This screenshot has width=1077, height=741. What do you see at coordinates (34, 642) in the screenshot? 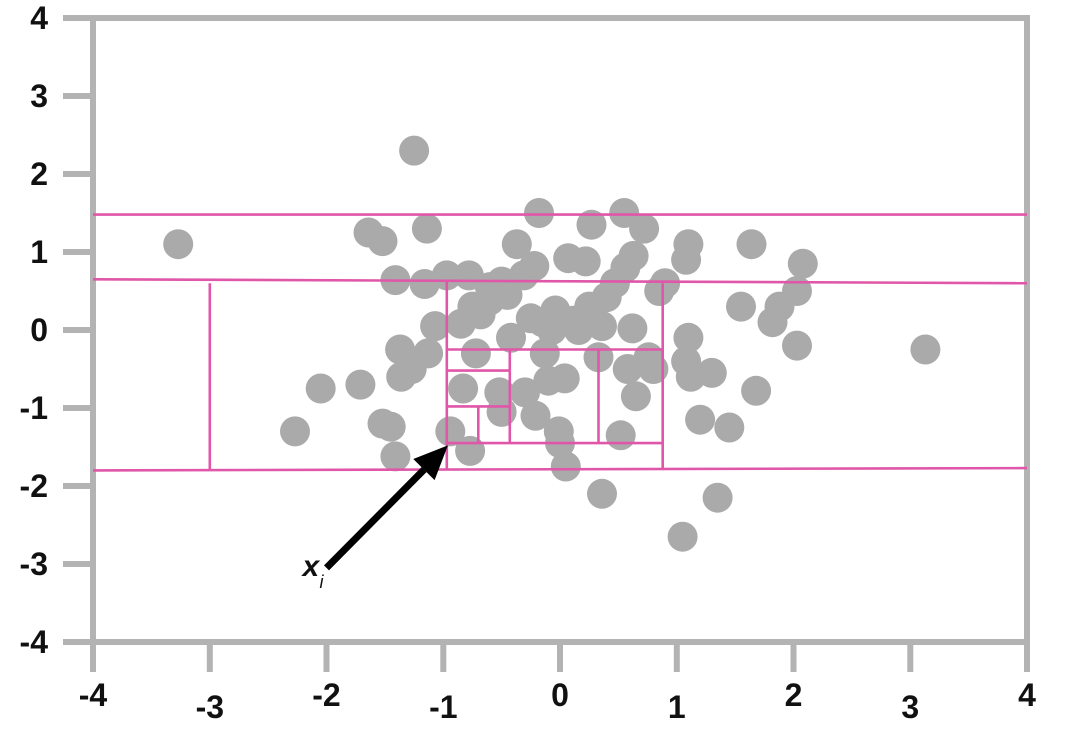
I see `y-tick-label: -4` at bounding box center [34, 642].